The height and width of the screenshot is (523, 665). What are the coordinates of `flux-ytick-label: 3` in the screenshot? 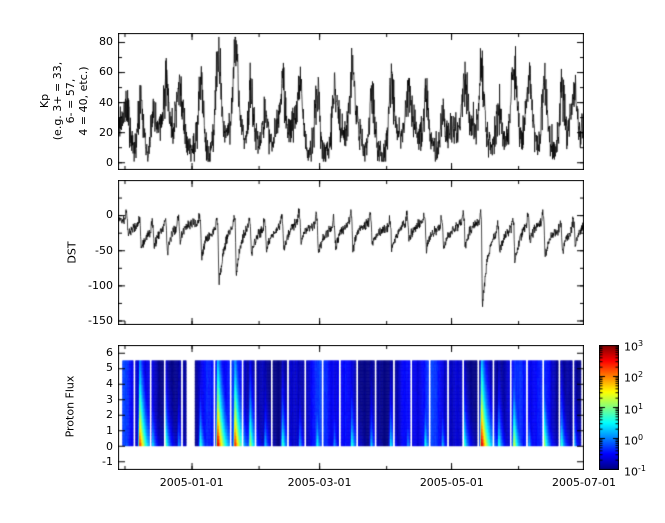 It's located at (109, 399).